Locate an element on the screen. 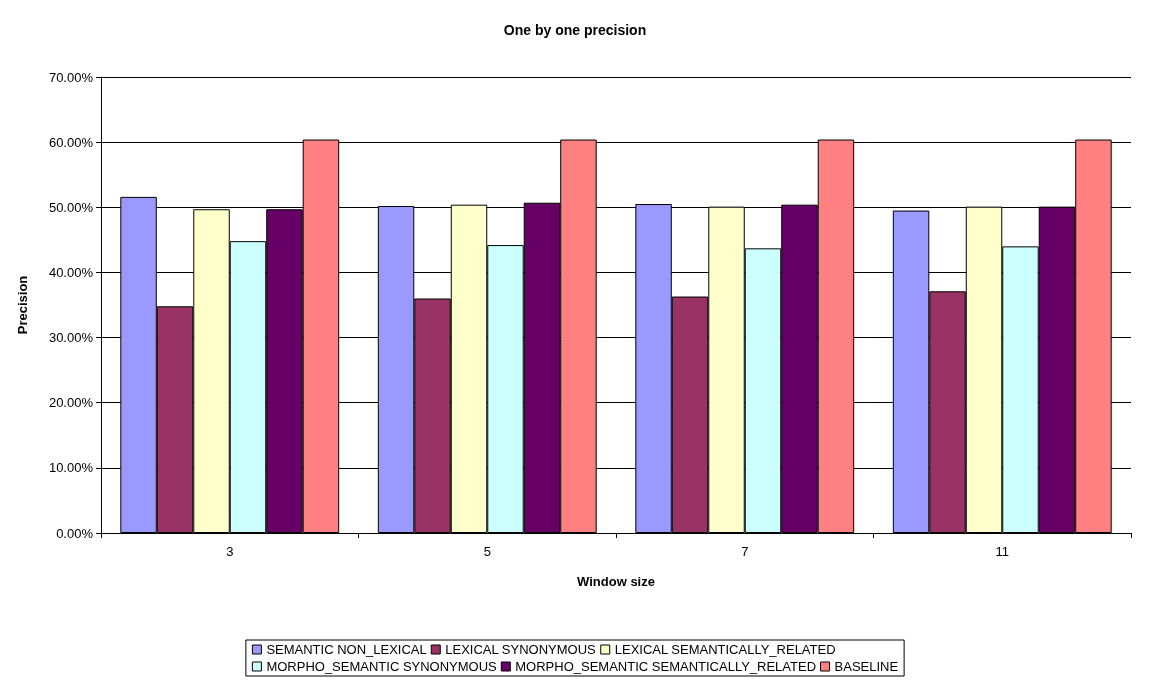  x-tick-label: 11 is located at coordinates (1002, 551).